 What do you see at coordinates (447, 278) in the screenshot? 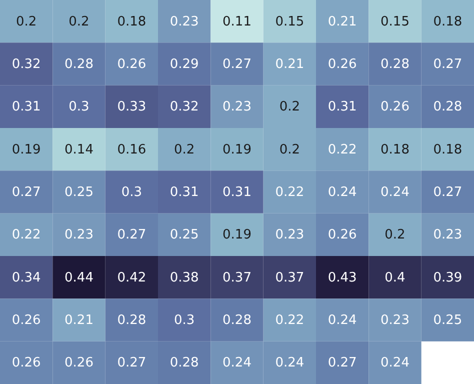
I see `data-label: 0.39` at bounding box center [447, 278].